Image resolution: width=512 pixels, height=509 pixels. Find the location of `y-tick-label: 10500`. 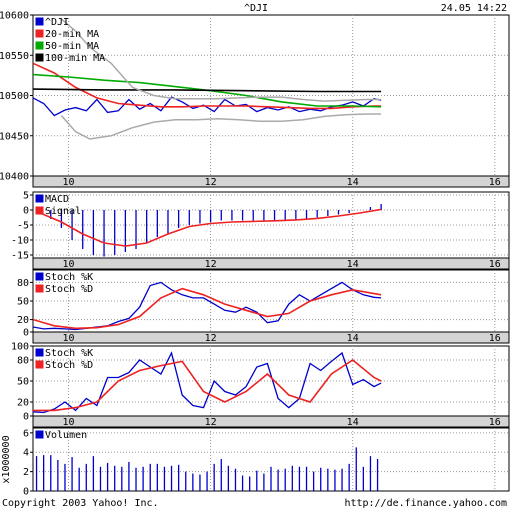

y-tick-label: 10500 is located at coordinates (14, 96).